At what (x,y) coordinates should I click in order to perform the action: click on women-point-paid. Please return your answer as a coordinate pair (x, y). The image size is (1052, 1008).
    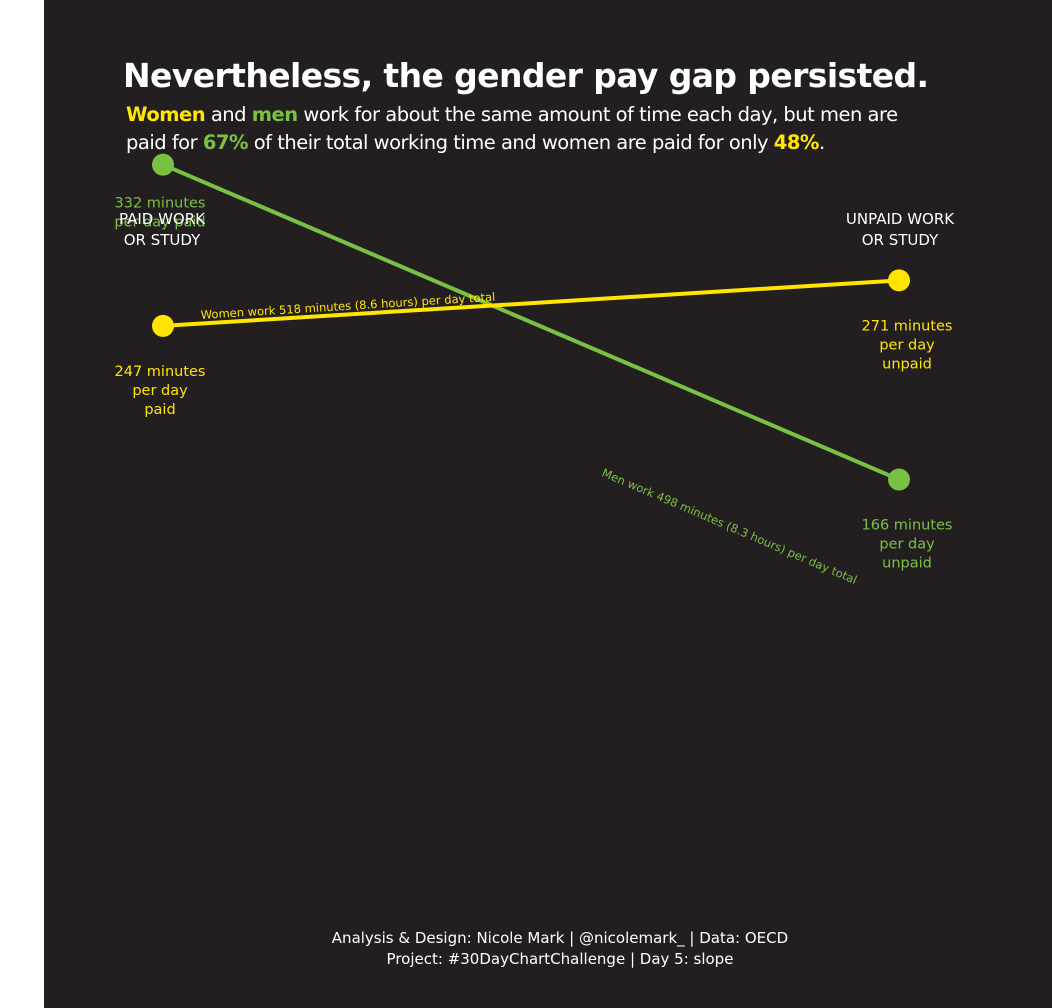
    Looking at the image, I should click on (163, 325).